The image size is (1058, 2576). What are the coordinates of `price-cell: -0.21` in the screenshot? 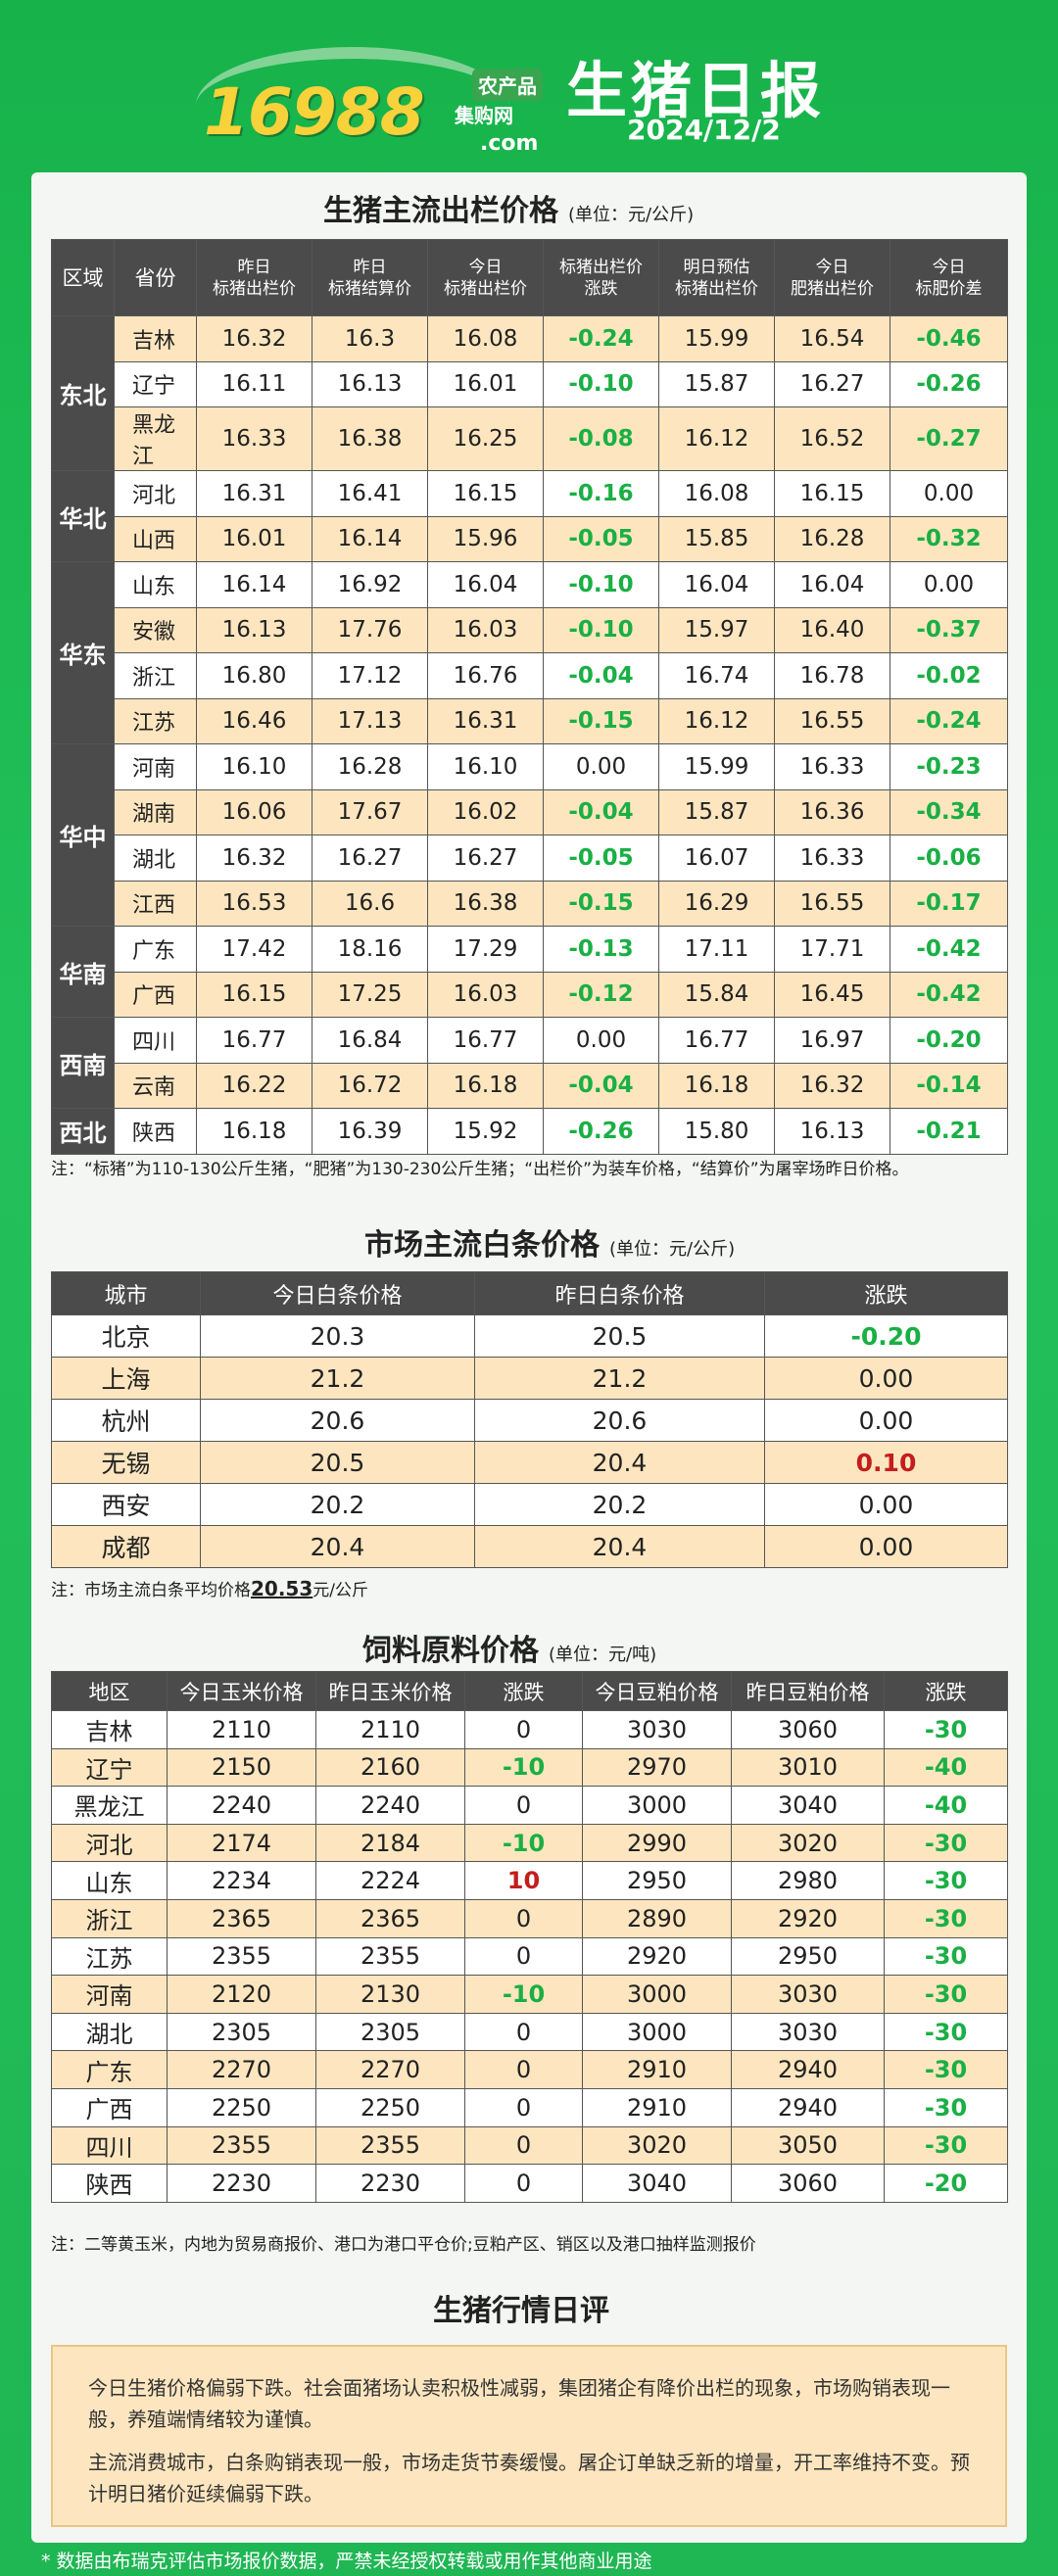 It's located at (949, 1131).